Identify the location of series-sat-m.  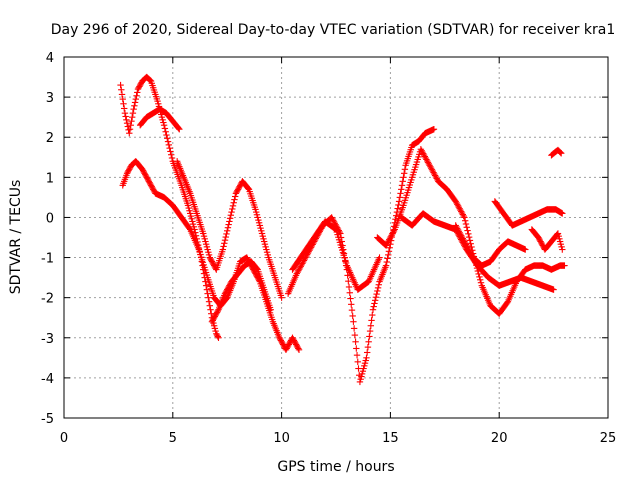
(556, 152).